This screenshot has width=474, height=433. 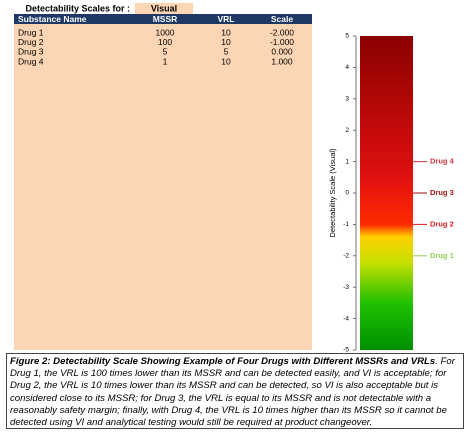 I want to click on header-mode: Visual, so click(x=164, y=8).